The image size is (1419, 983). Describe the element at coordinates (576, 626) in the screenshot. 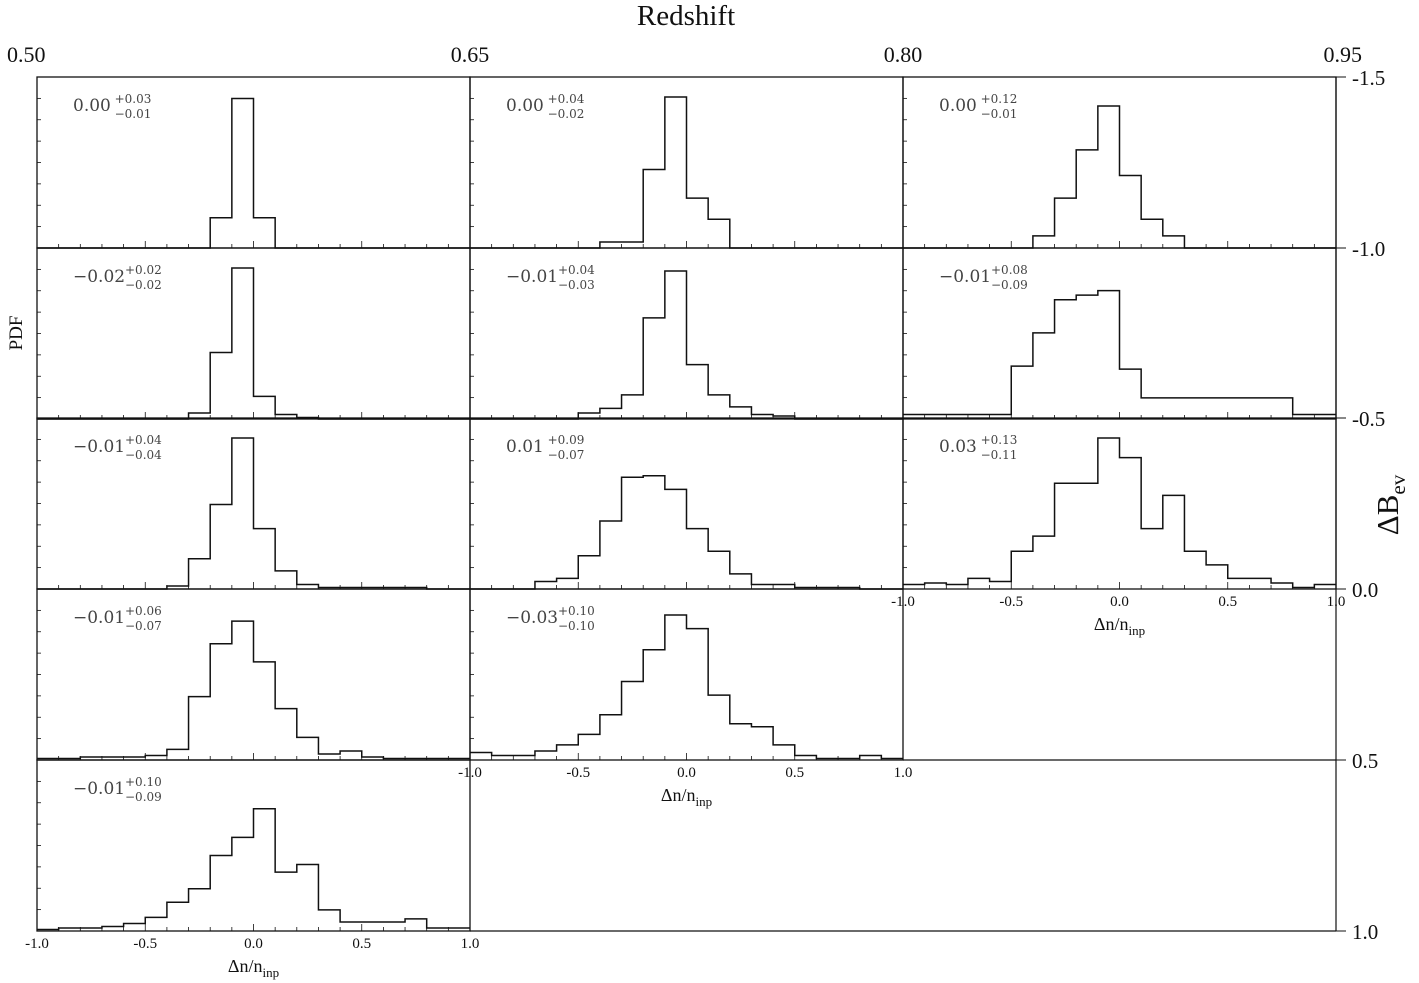

I see `panel-annotation-minus: −0.10` at that location.